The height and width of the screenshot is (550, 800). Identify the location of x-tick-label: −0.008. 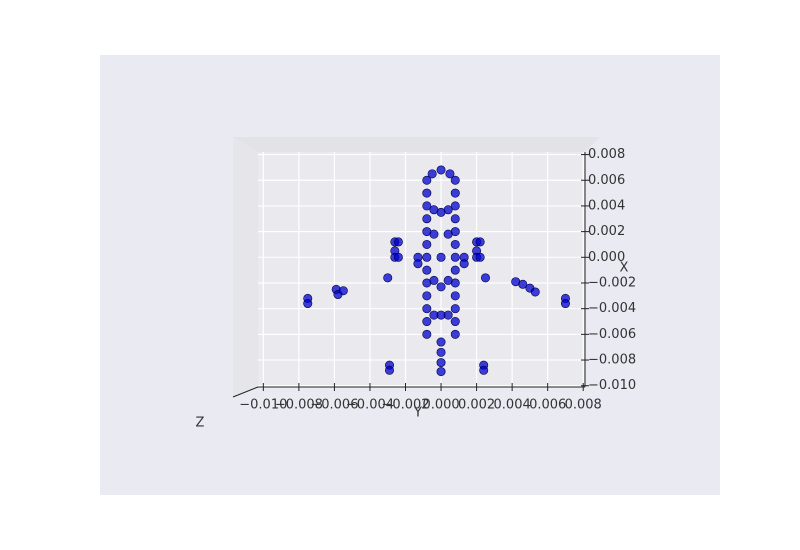
(299, 405).